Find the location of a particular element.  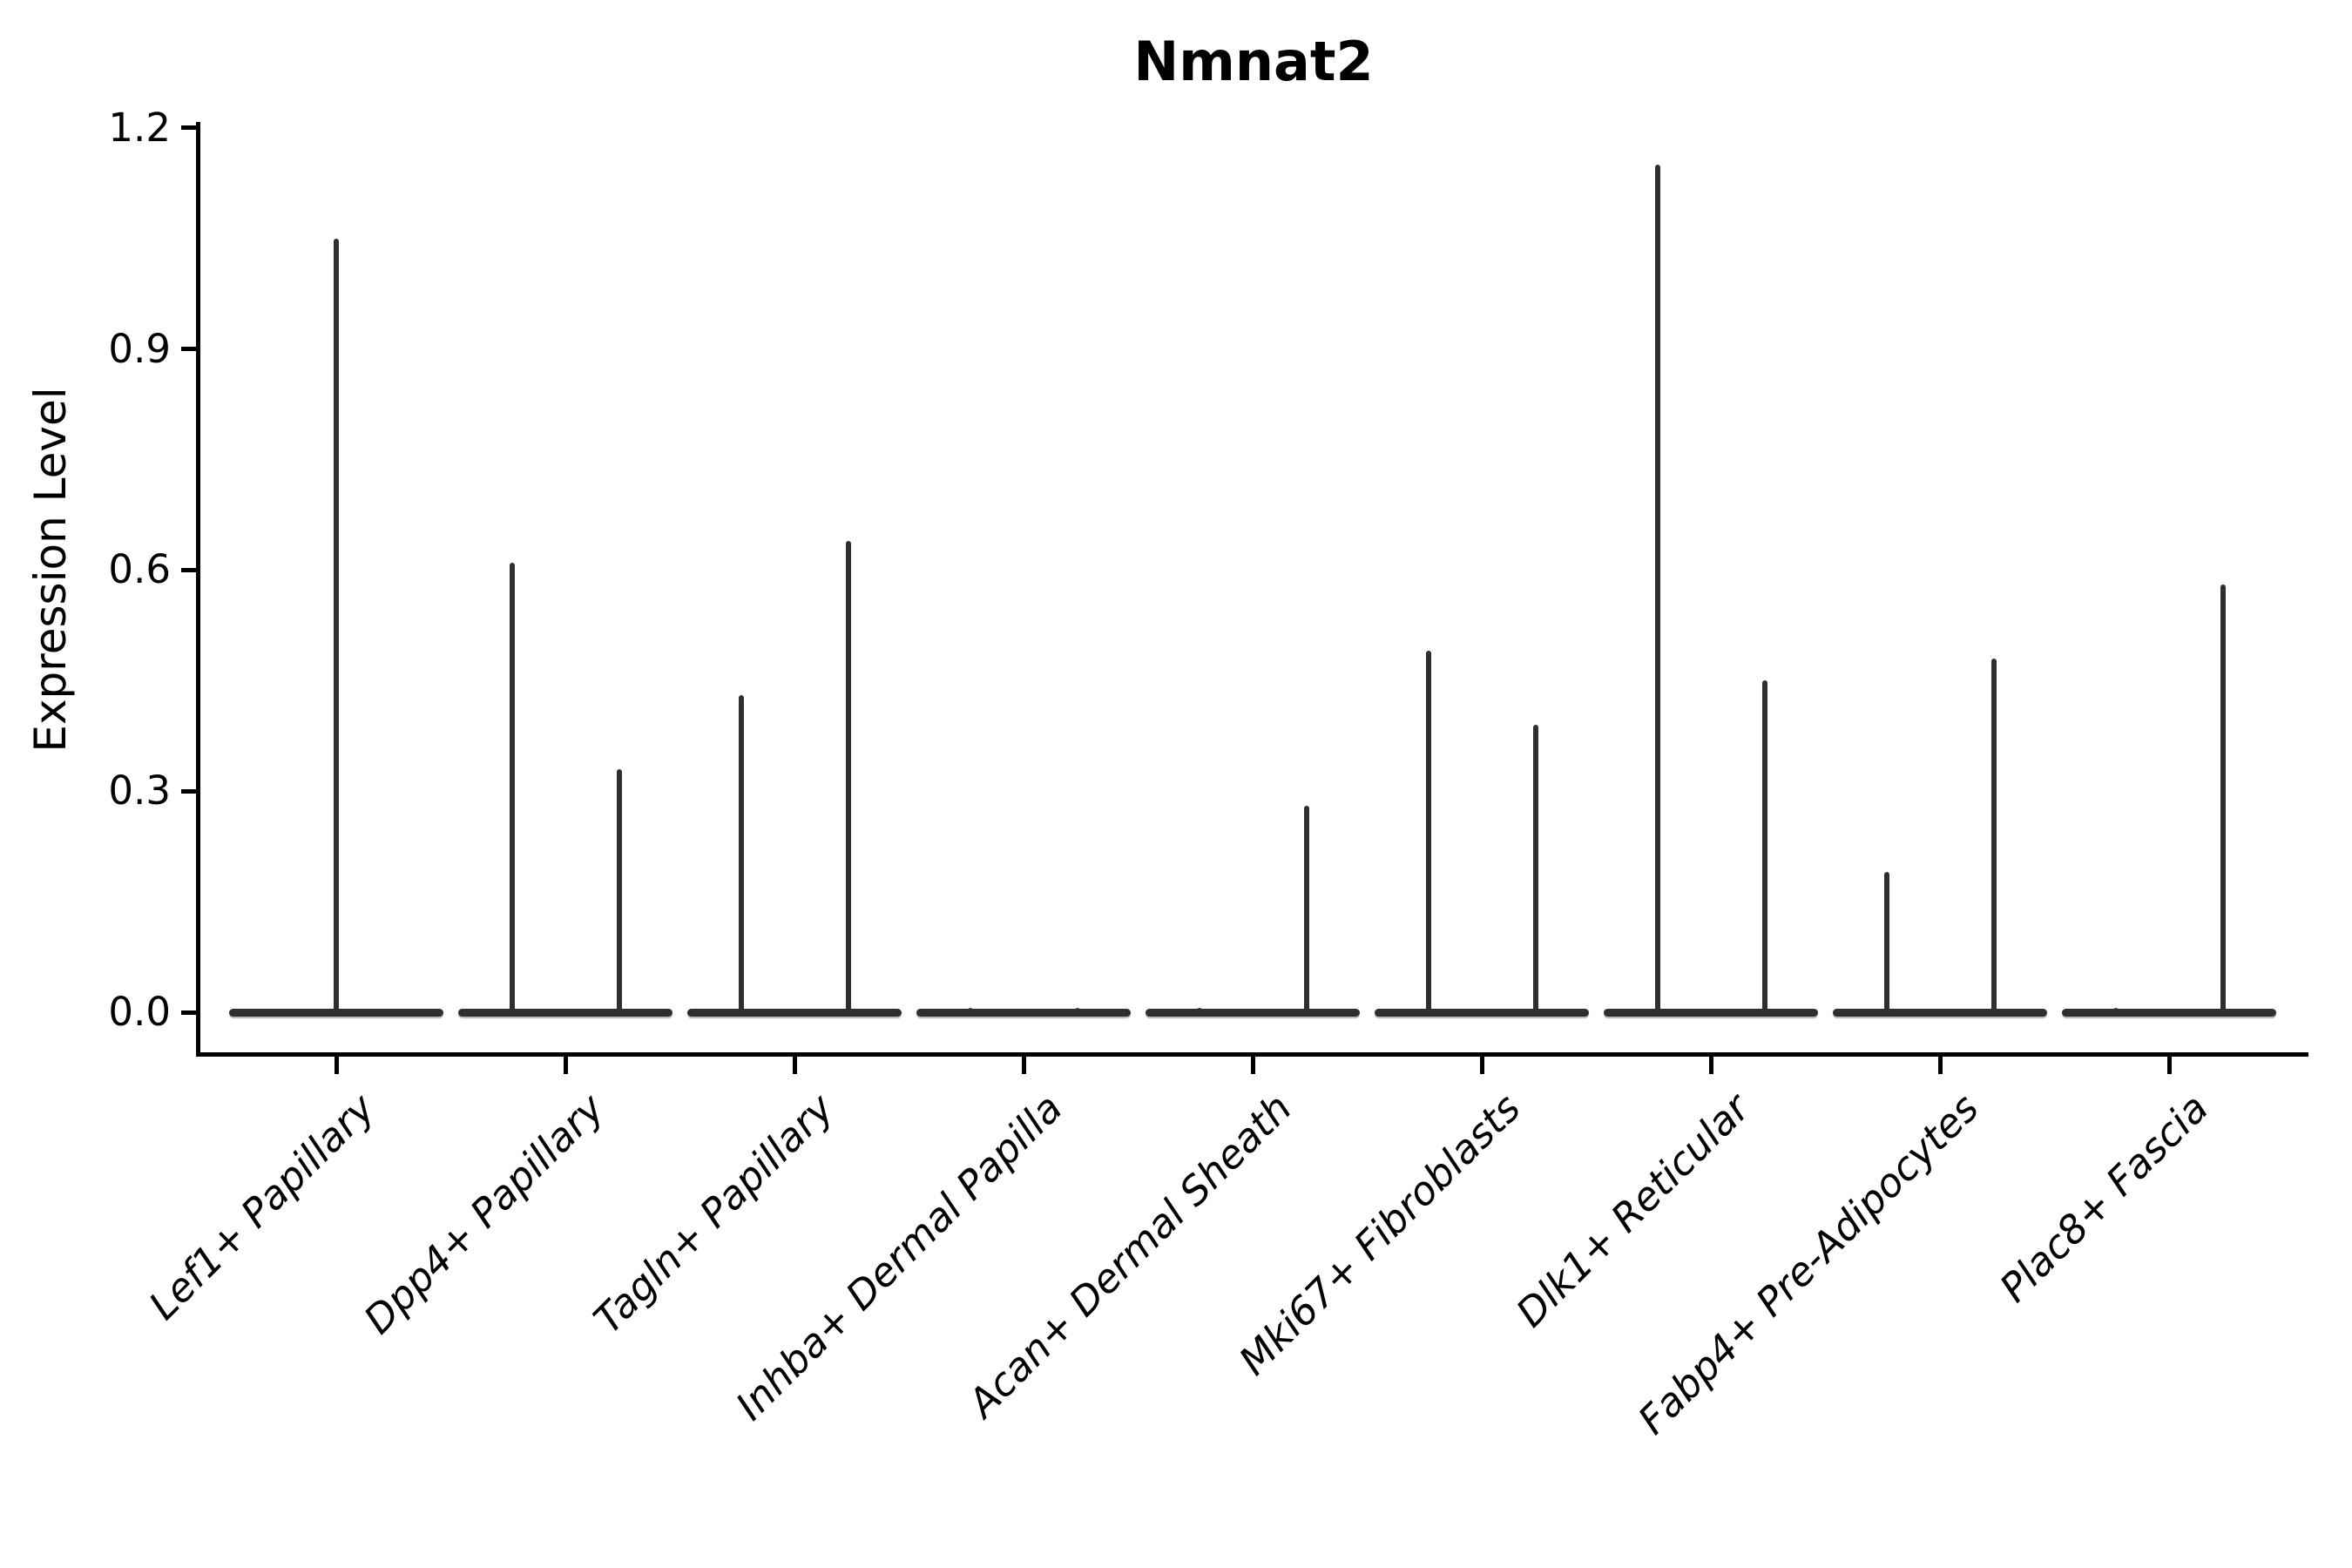

x-axis-spine is located at coordinates (1252, 1054).